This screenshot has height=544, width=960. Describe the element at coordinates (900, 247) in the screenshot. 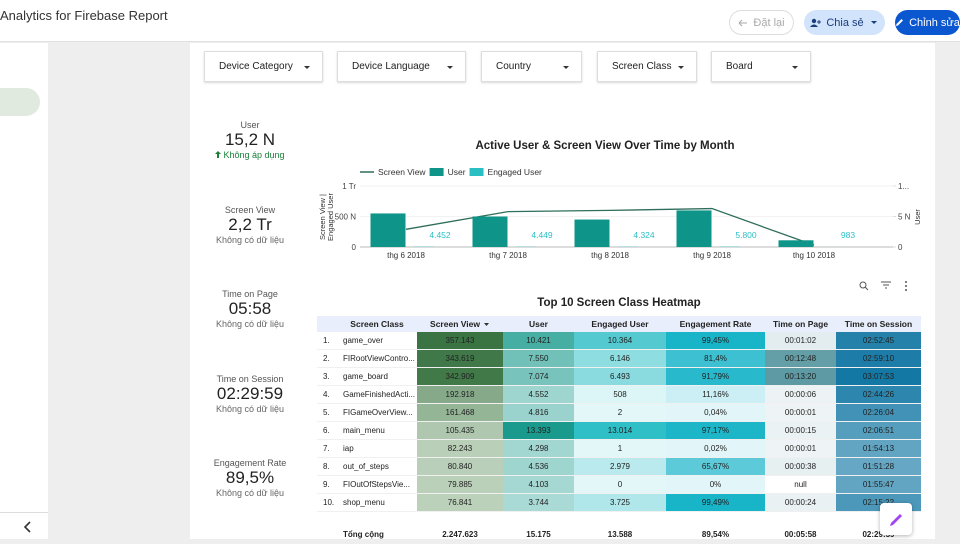

I see `y2-tick-label: 0` at that location.